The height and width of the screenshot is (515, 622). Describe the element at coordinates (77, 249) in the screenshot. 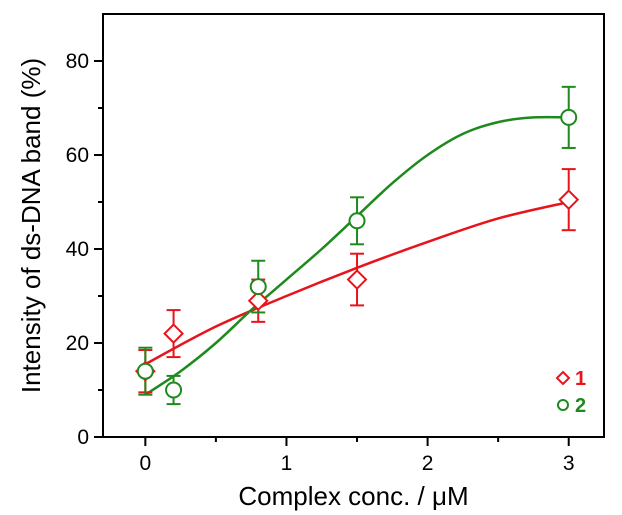

I see `y-tick-label: 40` at that location.